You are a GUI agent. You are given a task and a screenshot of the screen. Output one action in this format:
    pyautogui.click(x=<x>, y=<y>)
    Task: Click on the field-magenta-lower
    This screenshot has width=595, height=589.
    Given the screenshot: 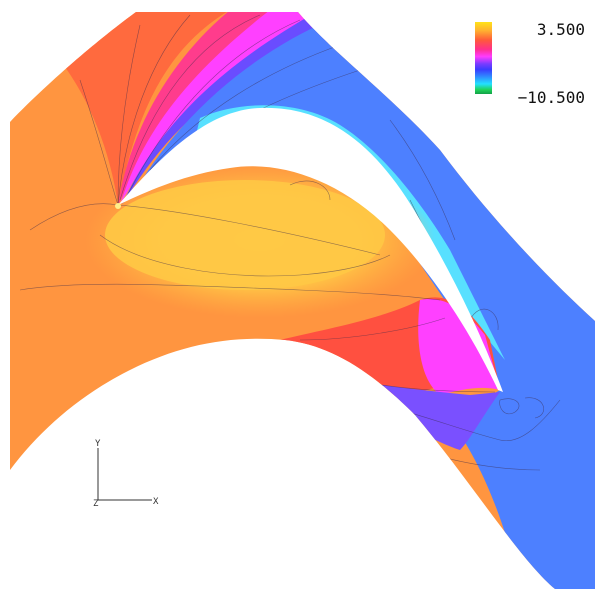 What is the action you would take?
    pyautogui.click(x=459, y=347)
    